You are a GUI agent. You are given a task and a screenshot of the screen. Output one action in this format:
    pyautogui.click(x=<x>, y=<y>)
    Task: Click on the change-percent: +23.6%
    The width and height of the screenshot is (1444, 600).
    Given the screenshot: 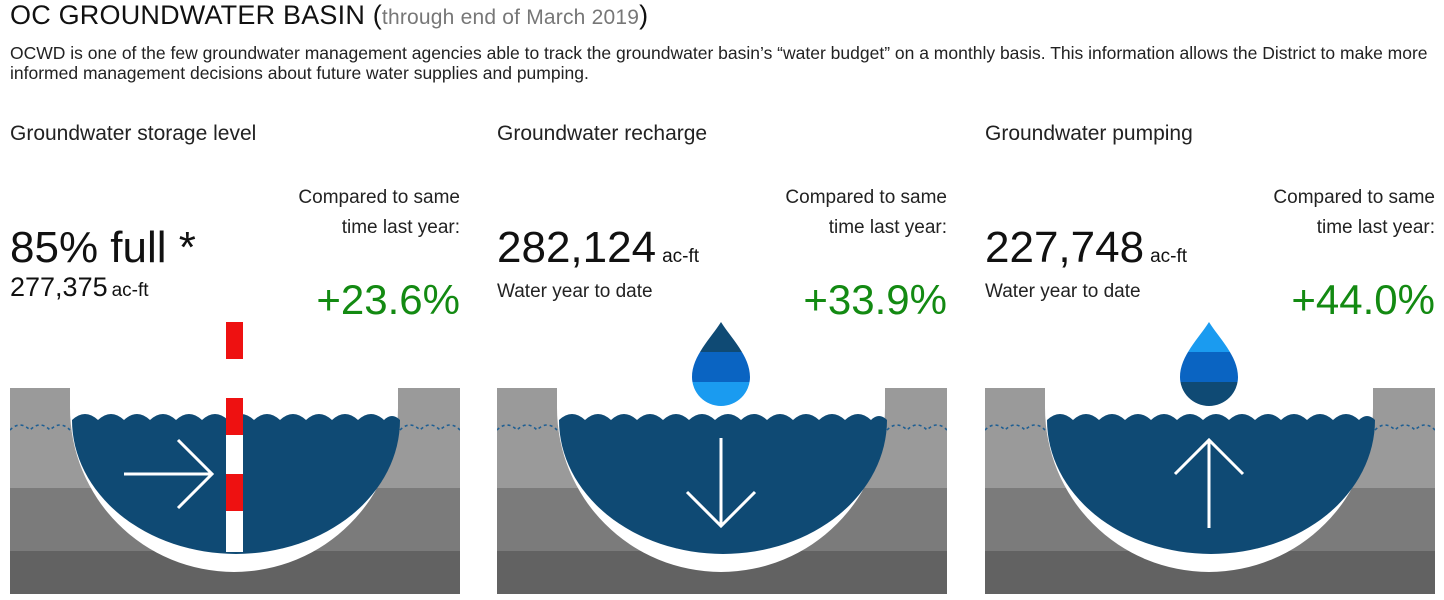 What is the action you would take?
    pyautogui.click(x=388, y=299)
    